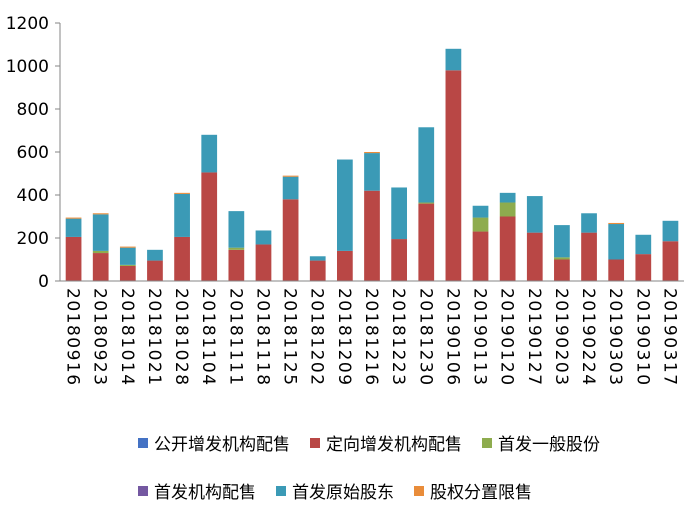 This screenshot has width=696, height=516. What do you see at coordinates (317, 337) in the screenshot?
I see `x-tick-label: 20181202` at bounding box center [317, 337].